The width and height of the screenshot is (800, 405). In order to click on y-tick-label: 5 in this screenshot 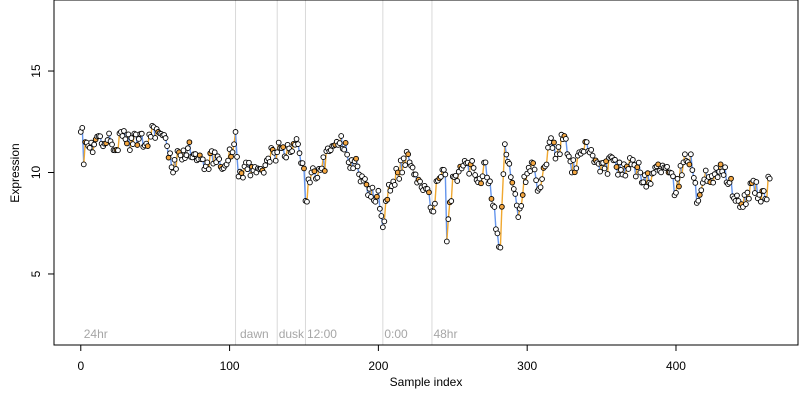, I will do `click(36, 273)`.